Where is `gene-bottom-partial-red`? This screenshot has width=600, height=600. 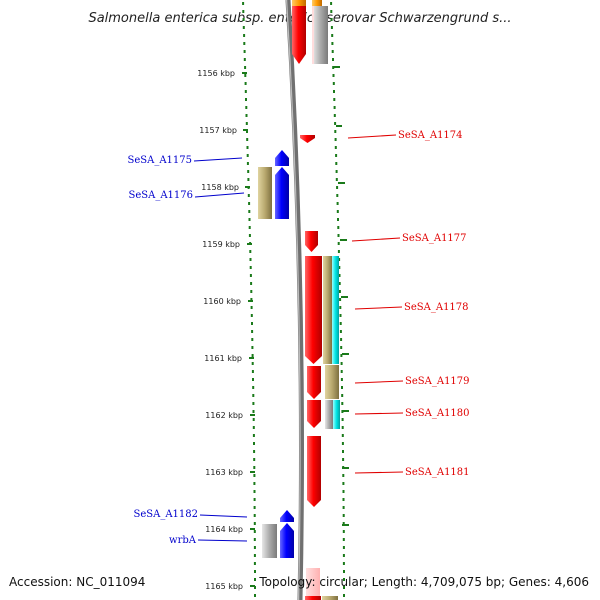
gene-bottom-partial-red is located at coordinates (313, 598).